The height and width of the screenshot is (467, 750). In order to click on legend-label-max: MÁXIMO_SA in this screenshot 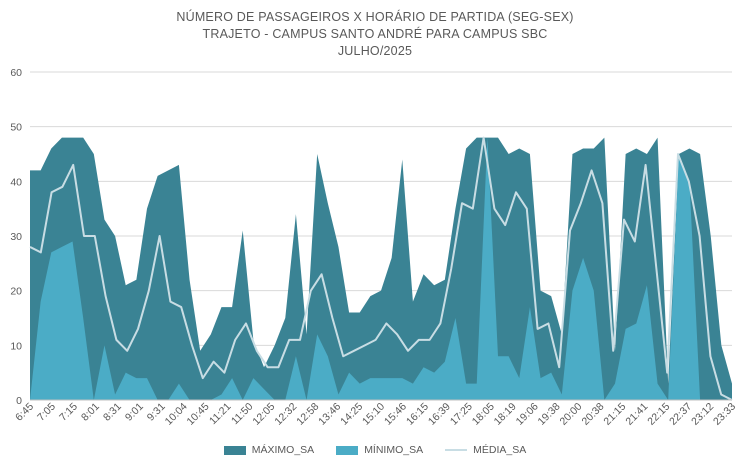, I will do `click(283, 450)`.